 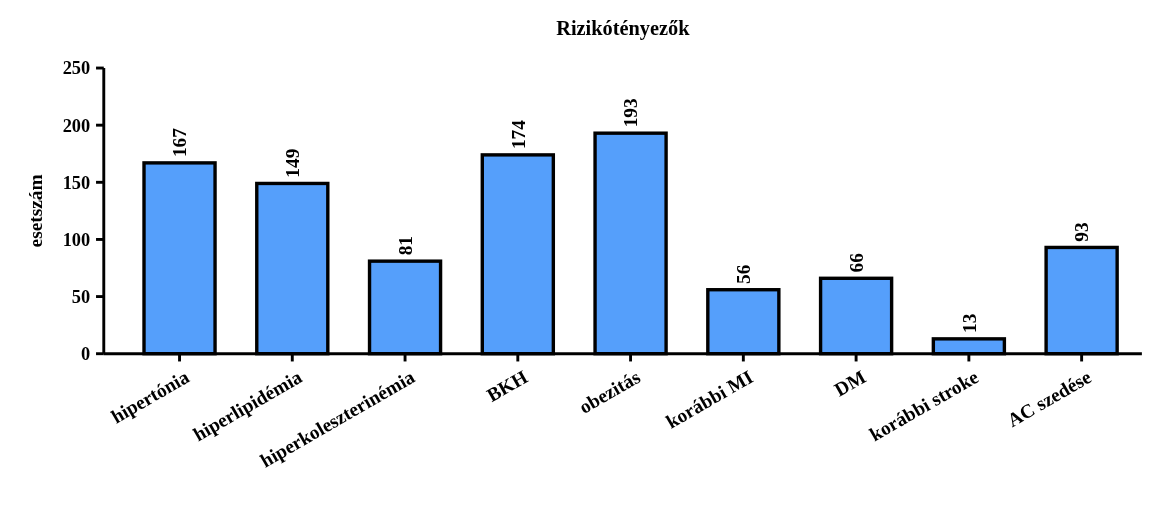 I want to click on data-label: 81, so click(x=405, y=245).